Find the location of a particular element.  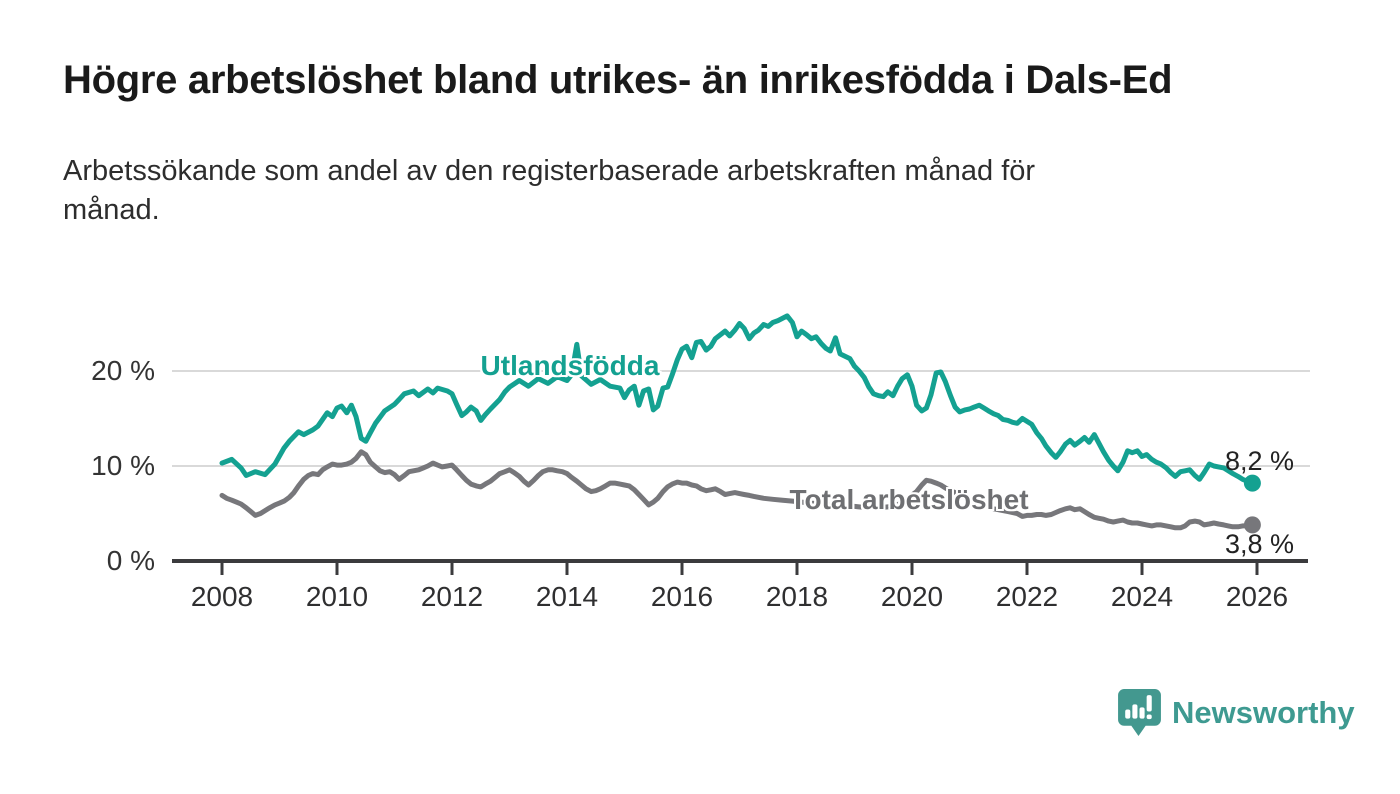

x-axis is located at coordinates (740, 567).